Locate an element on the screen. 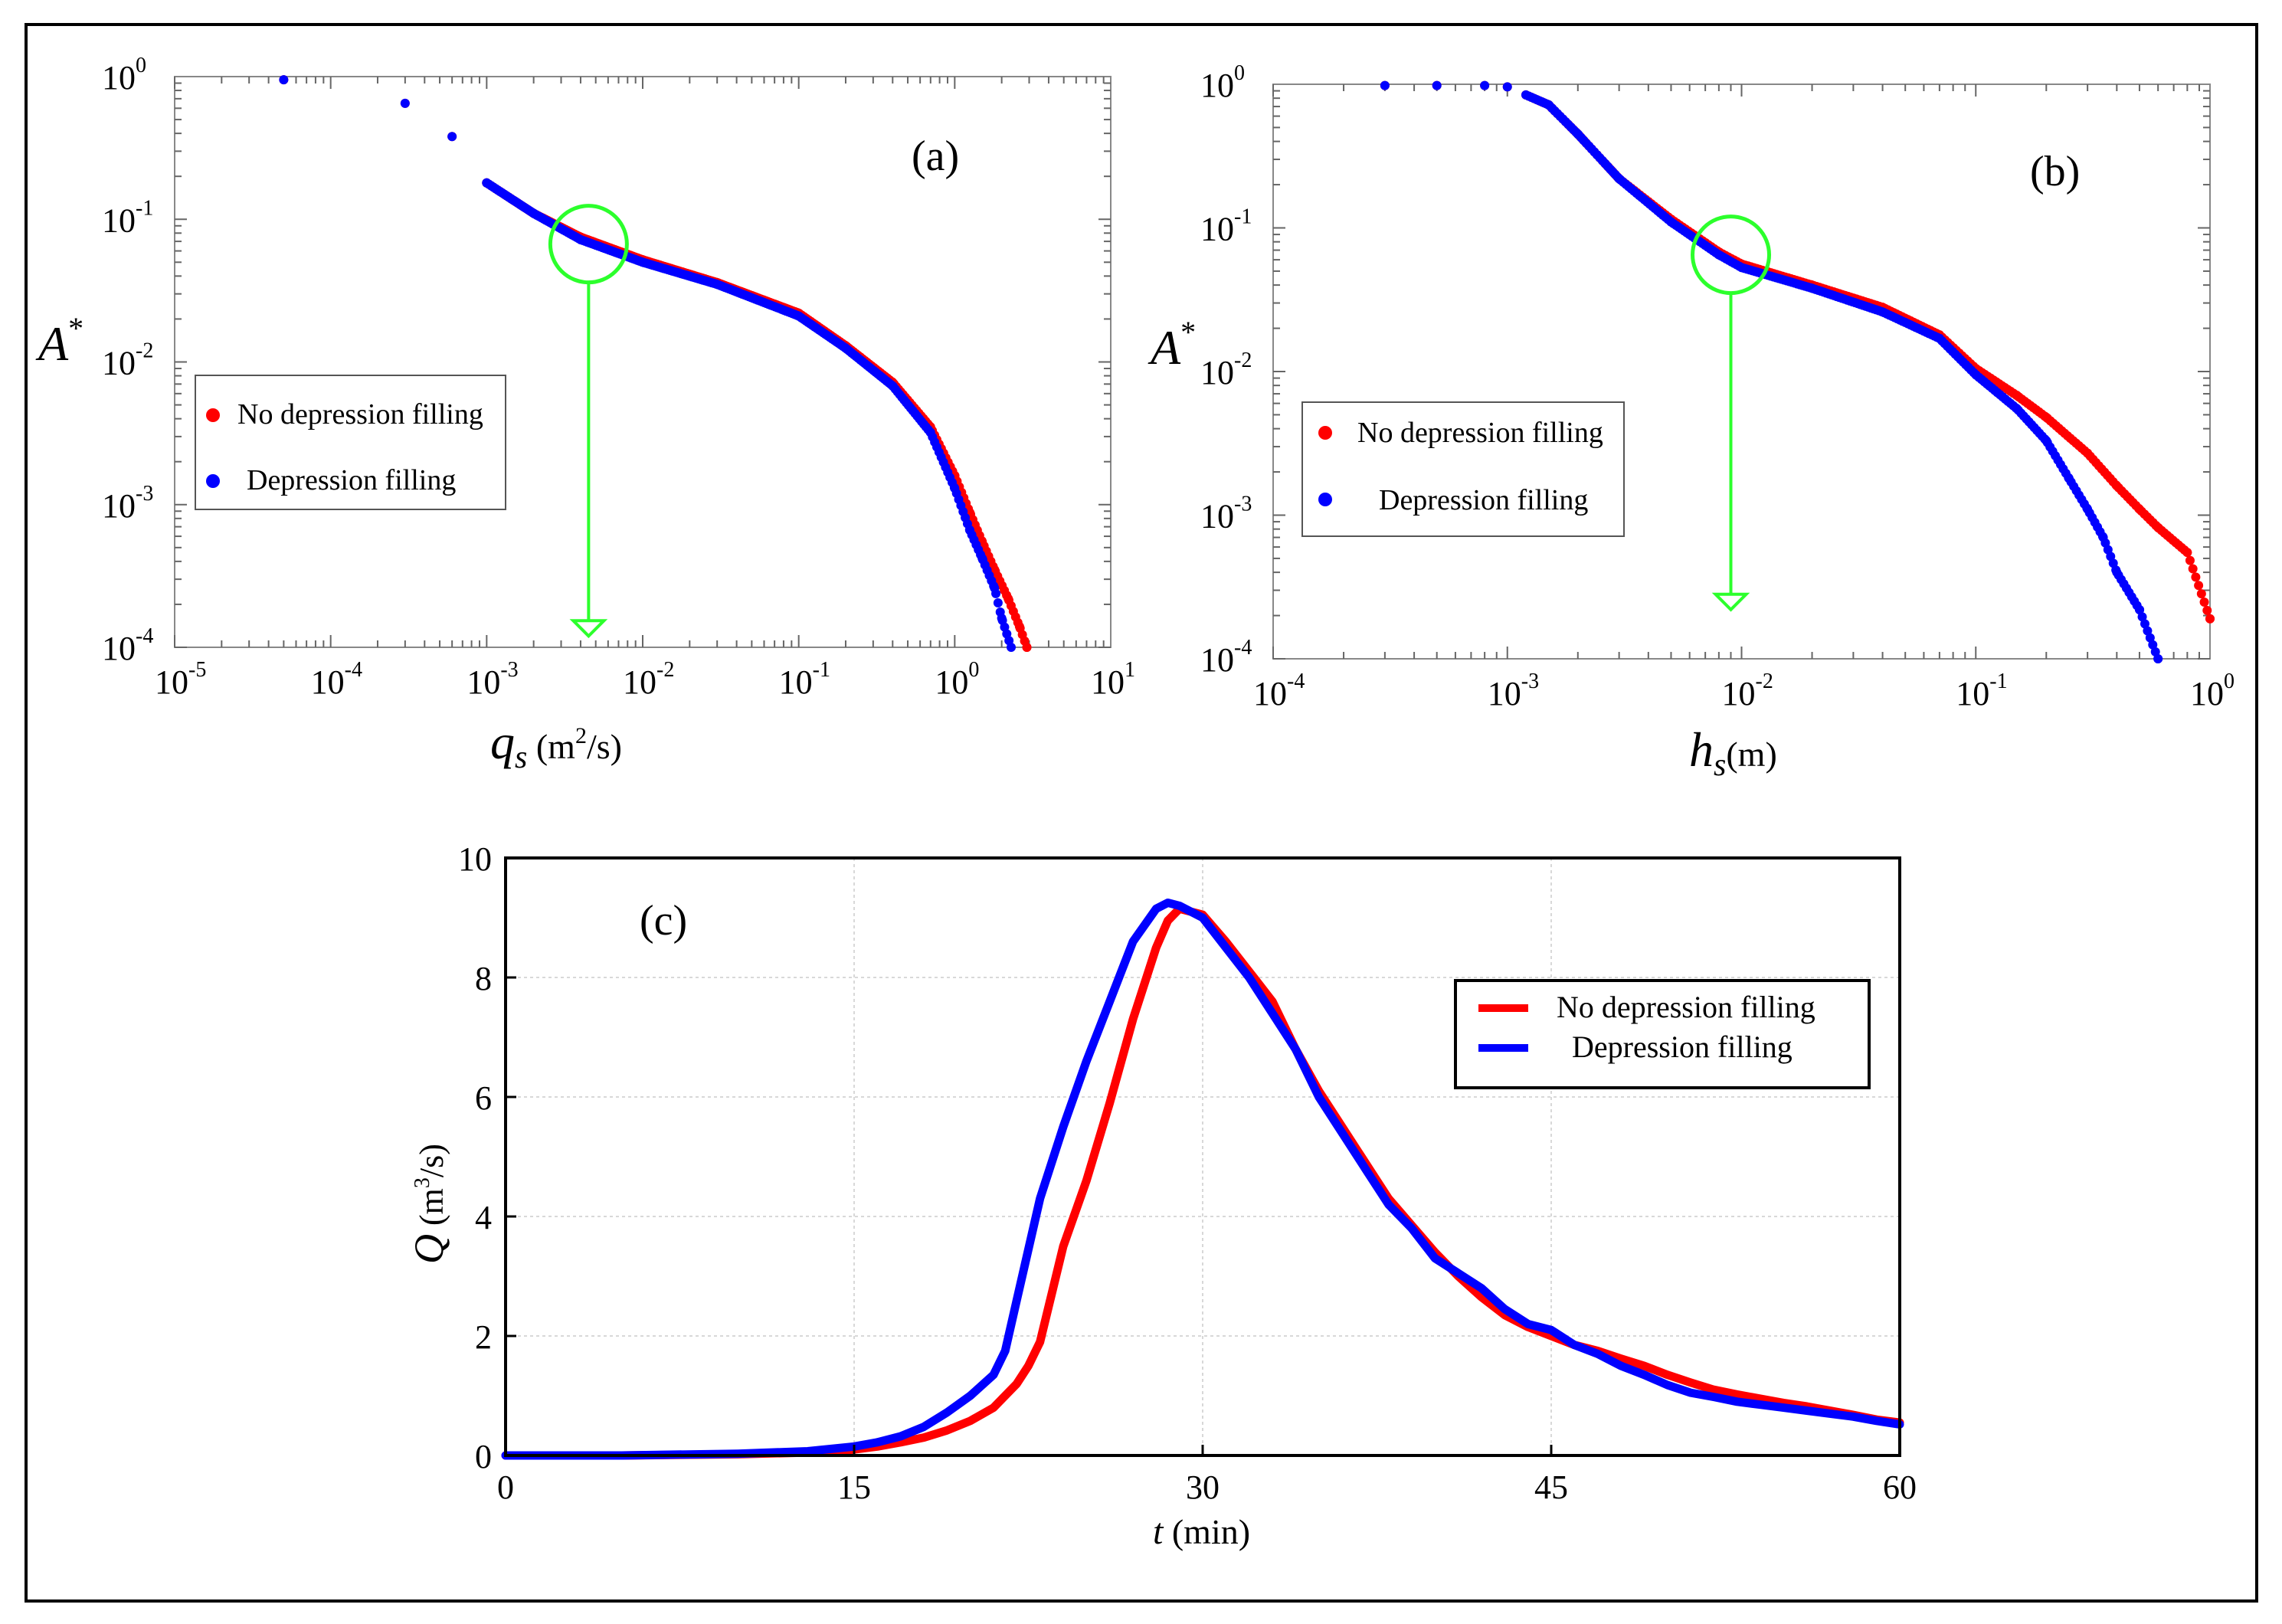  y-tick-label-c: 8 is located at coordinates (483, 979).